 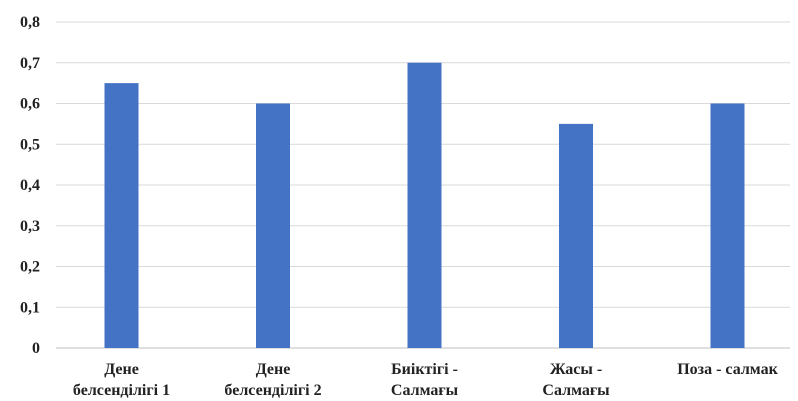 What do you see at coordinates (121, 390) in the screenshot?
I see `x-category-label: белсенділігі 1` at bounding box center [121, 390].